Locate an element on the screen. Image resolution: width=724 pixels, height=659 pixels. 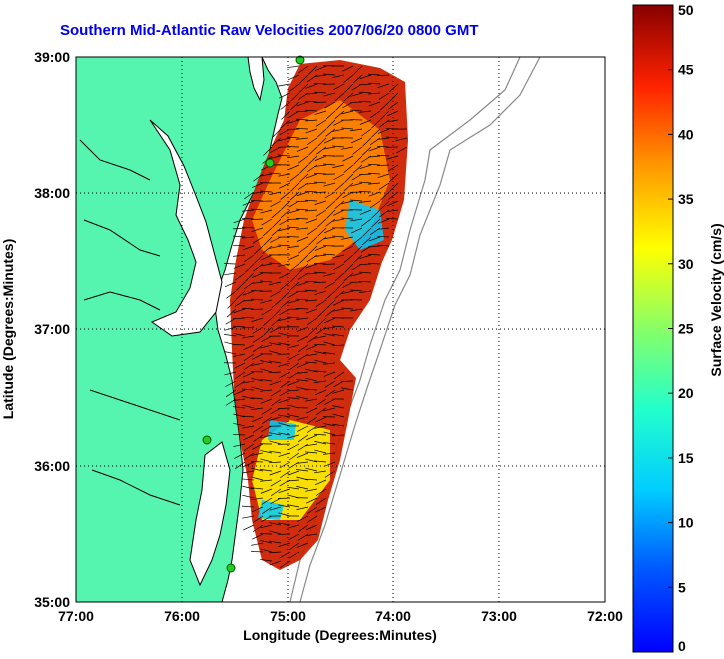
colorbar-tick-label: 45 is located at coordinates (686, 70).